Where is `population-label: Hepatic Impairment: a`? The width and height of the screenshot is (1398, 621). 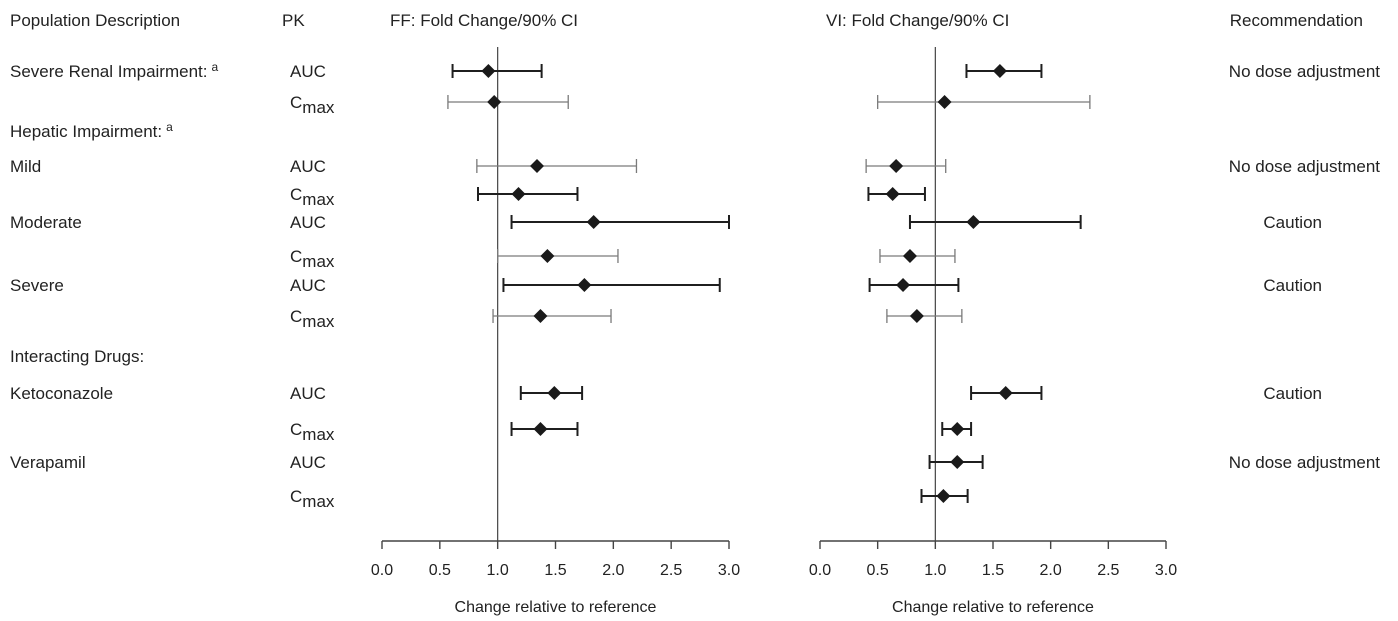 population-label: Hepatic Impairment: a is located at coordinates (91, 130).